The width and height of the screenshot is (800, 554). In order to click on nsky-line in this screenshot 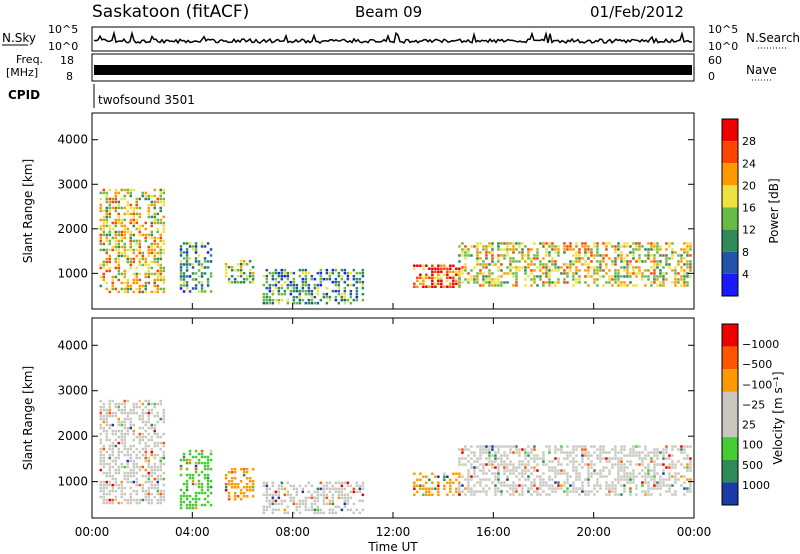, I will do `click(393, 37)`.